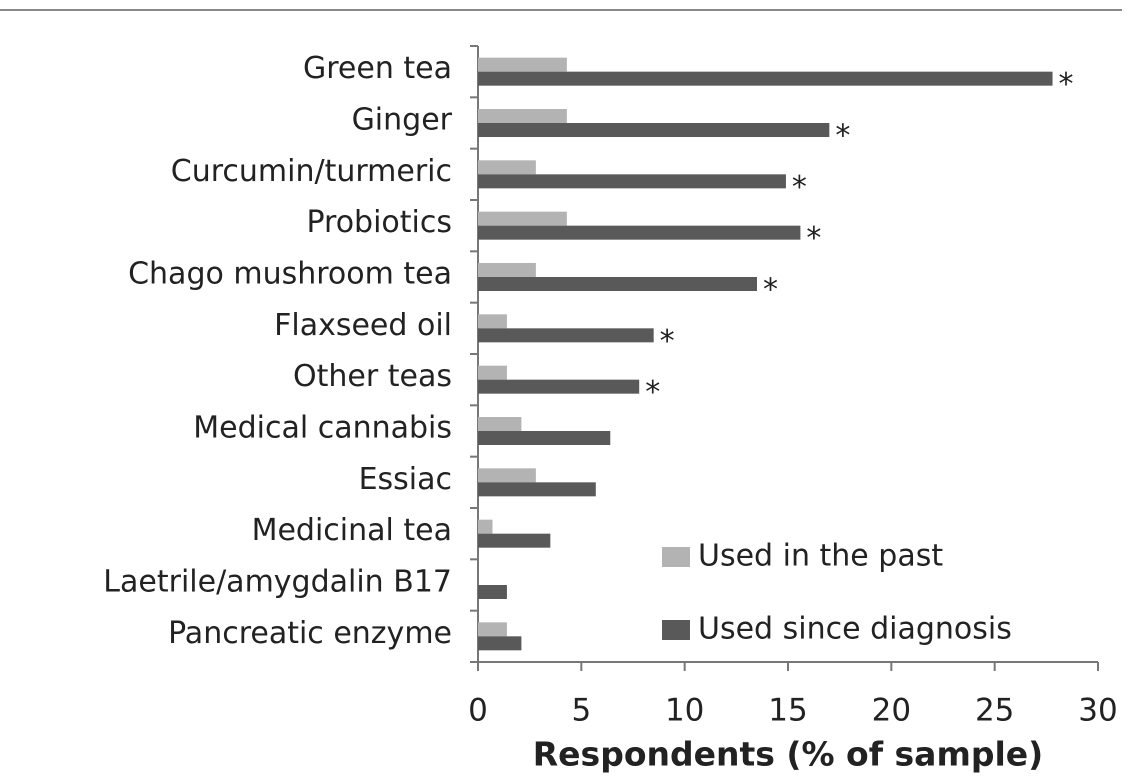  What do you see at coordinates (684, 711) in the screenshot?
I see `x-tick-label: 10` at bounding box center [684, 711].